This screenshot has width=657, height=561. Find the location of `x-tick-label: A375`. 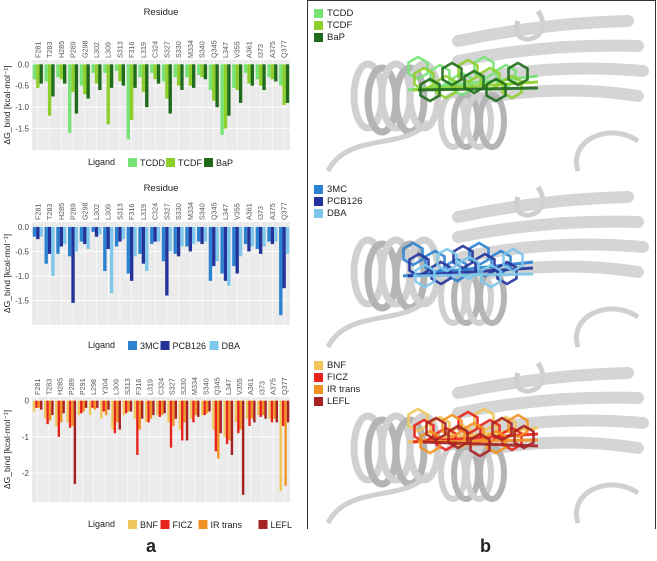

x-tick-label: A375 is located at coordinates (272, 211).